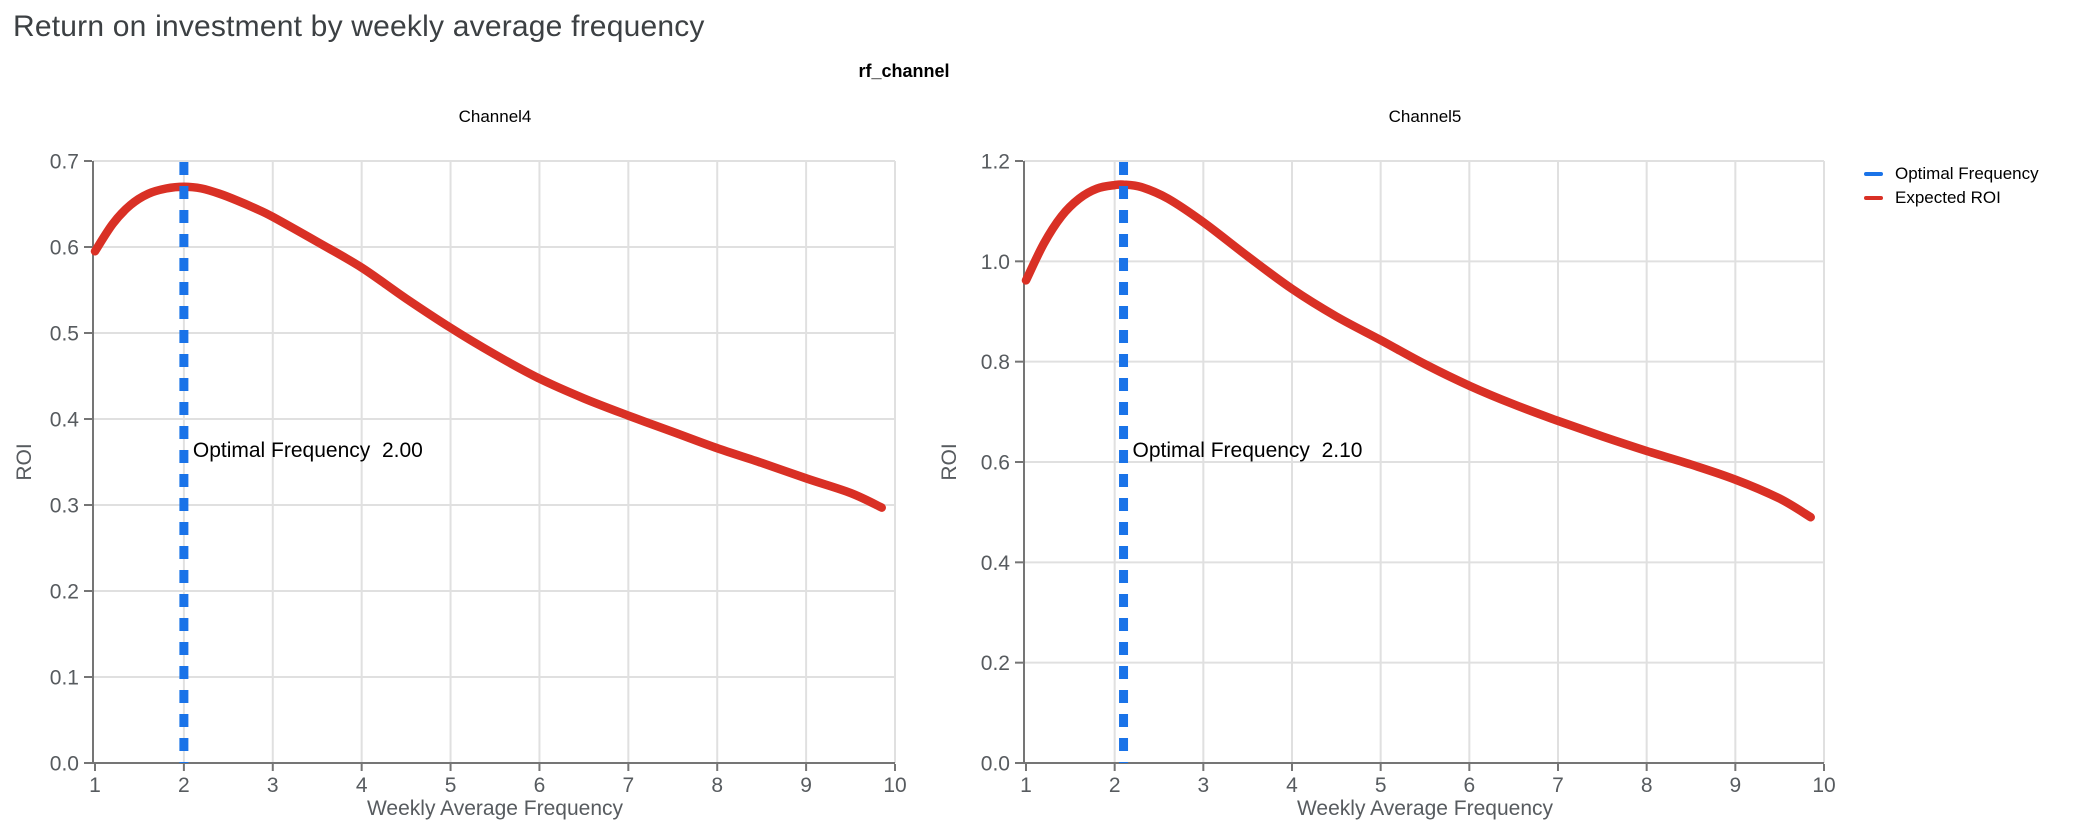 Image resolution: width=2074 pixels, height=840 pixels. Describe the element at coordinates (1873, 174) in the screenshot. I see `optimal-frequency-line-swatch` at that location.